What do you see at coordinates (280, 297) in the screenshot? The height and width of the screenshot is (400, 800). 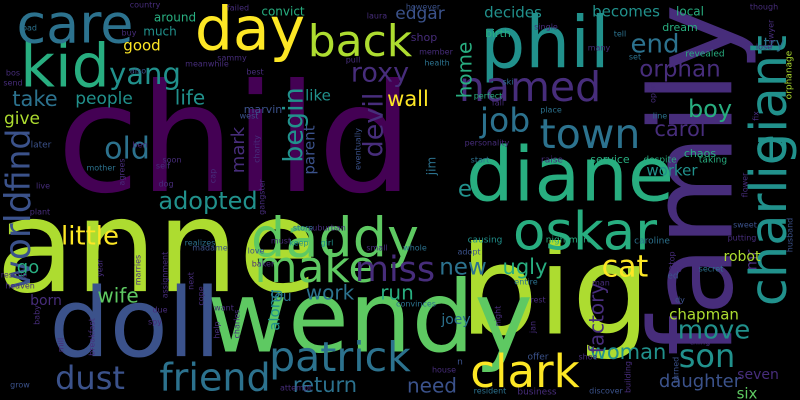 I see `word-lou: lou` at bounding box center [280, 297].